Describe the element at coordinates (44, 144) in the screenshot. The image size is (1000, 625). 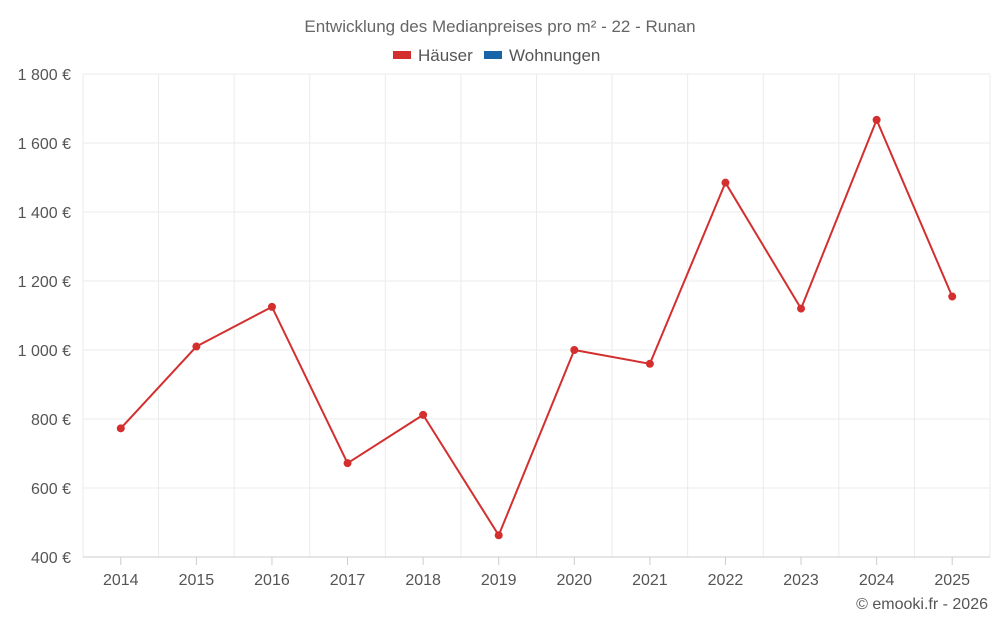
I see `y-tick-label: 1 600 €` at that location.